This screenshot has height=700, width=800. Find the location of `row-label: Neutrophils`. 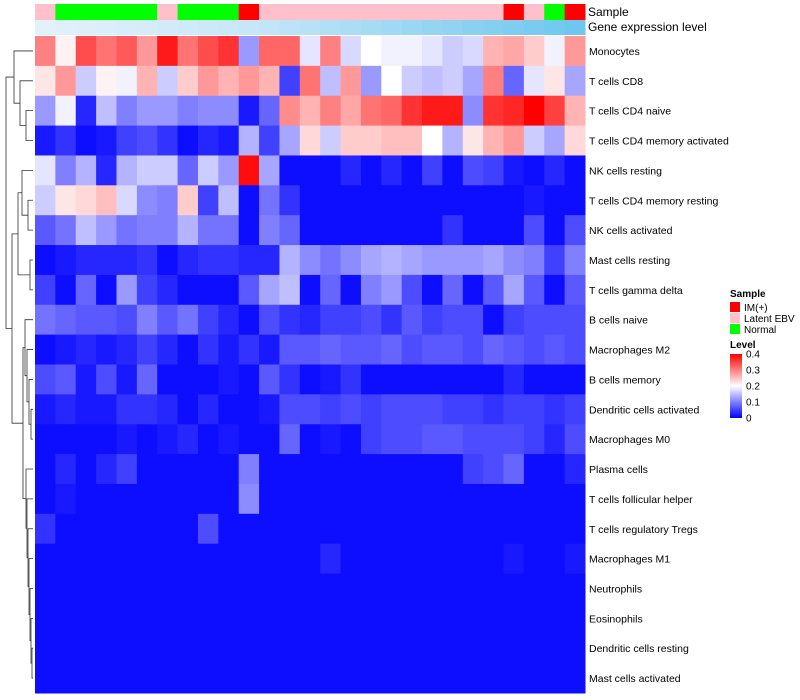

row-label: Neutrophils is located at coordinates (615, 589).